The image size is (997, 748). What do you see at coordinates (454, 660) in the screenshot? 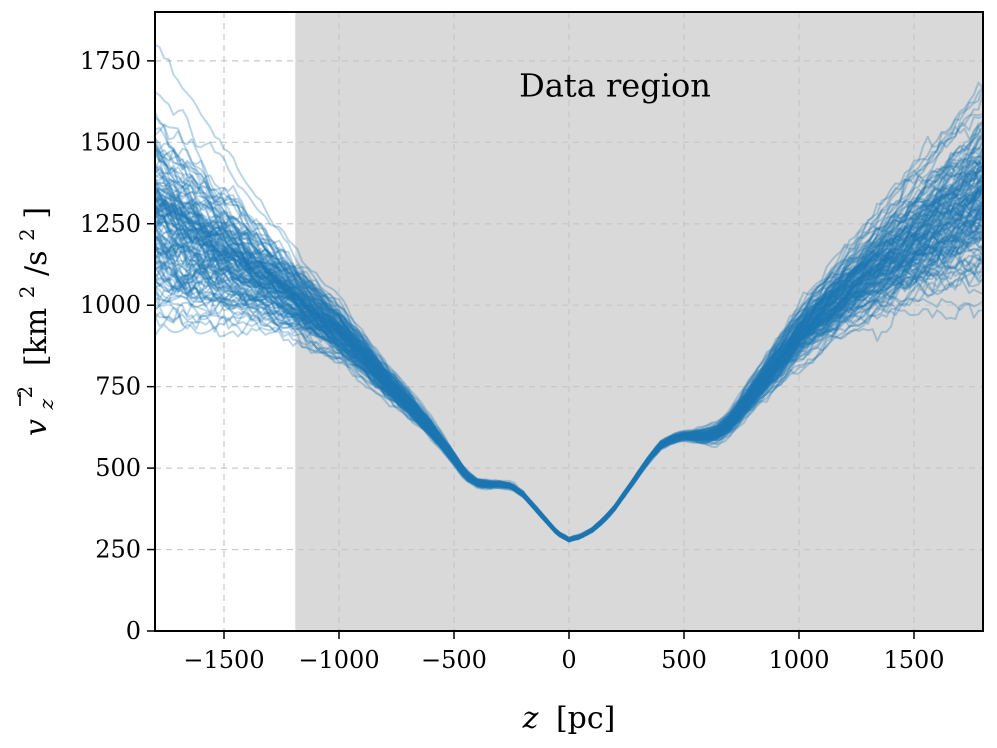
I see `x-tick-label: −500` at bounding box center [454, 660].